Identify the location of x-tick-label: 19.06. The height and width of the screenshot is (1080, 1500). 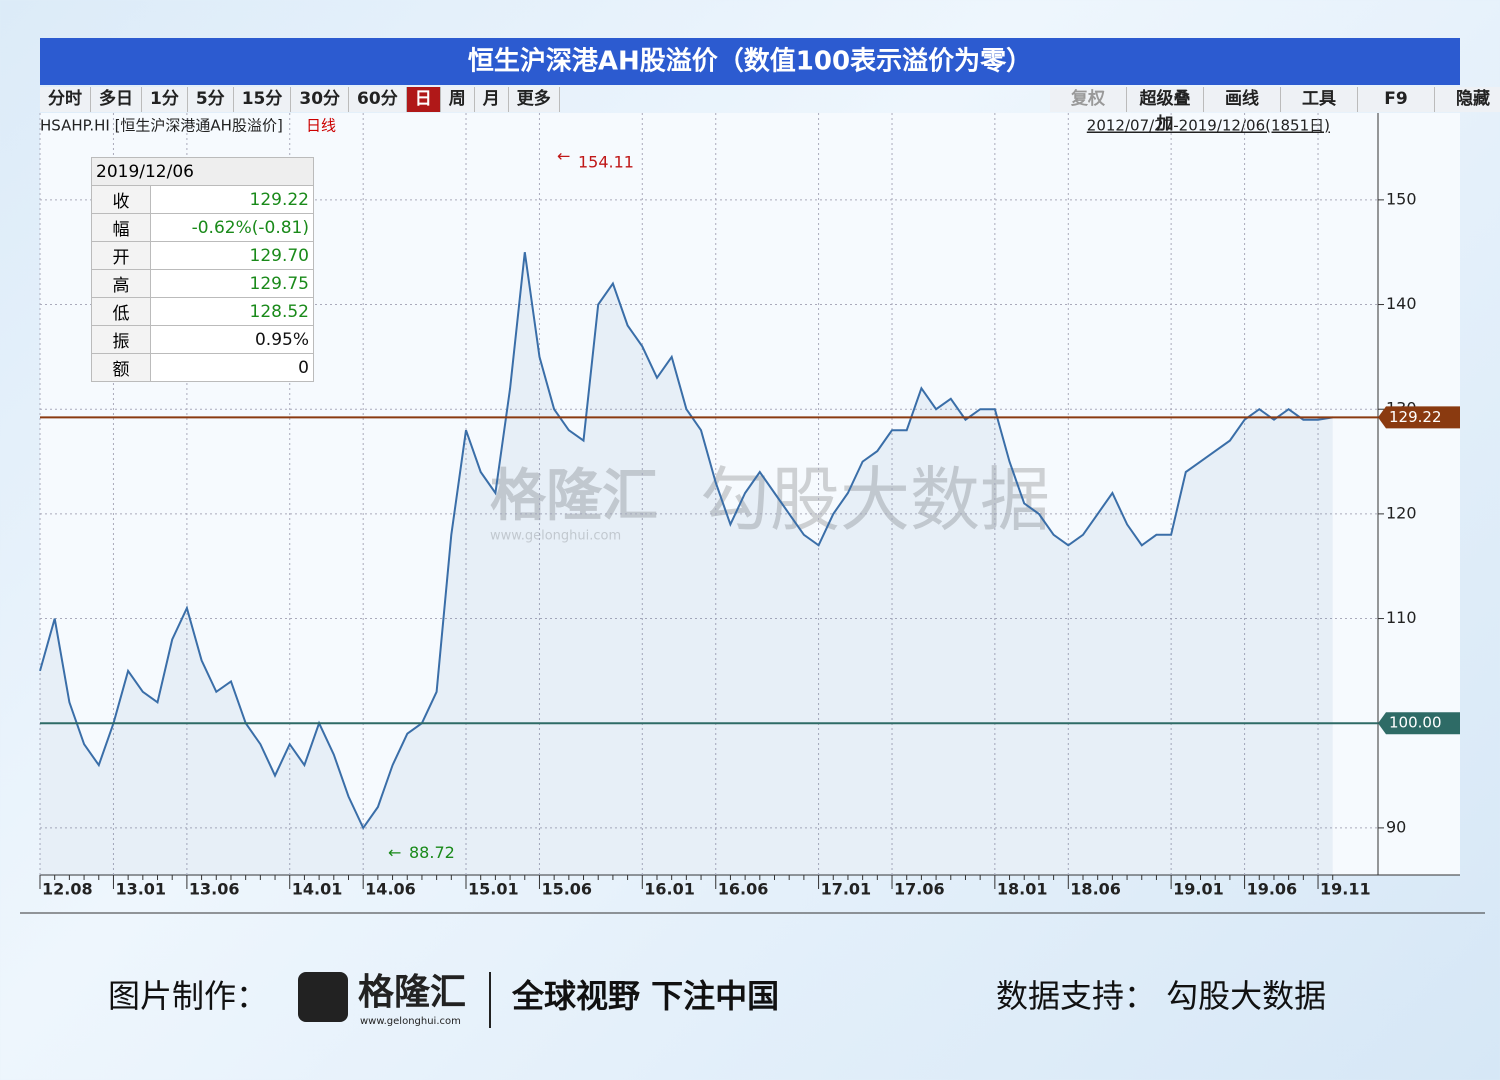
(1272, 889).